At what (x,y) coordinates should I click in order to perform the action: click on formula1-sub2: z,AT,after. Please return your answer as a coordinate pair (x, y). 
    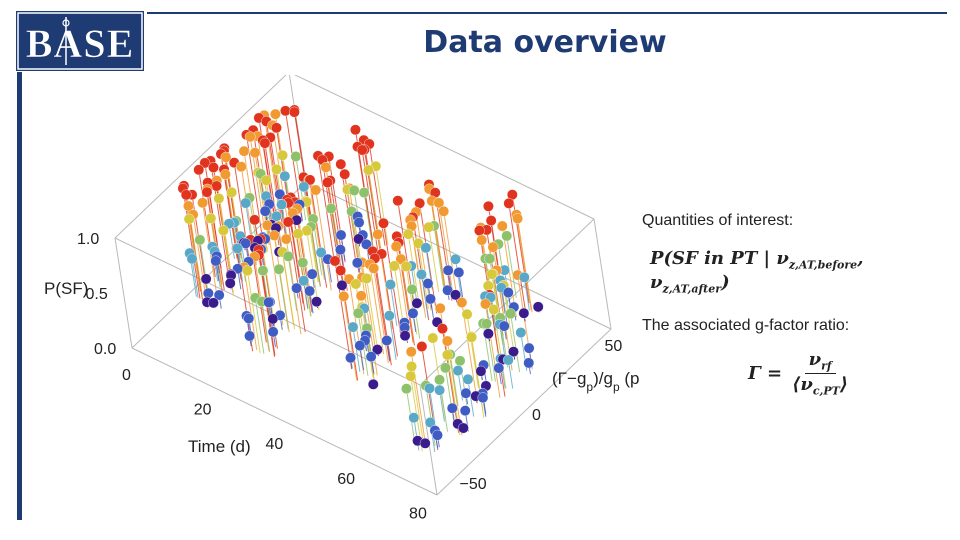
    Looking at the image, I should click on (692, 289).